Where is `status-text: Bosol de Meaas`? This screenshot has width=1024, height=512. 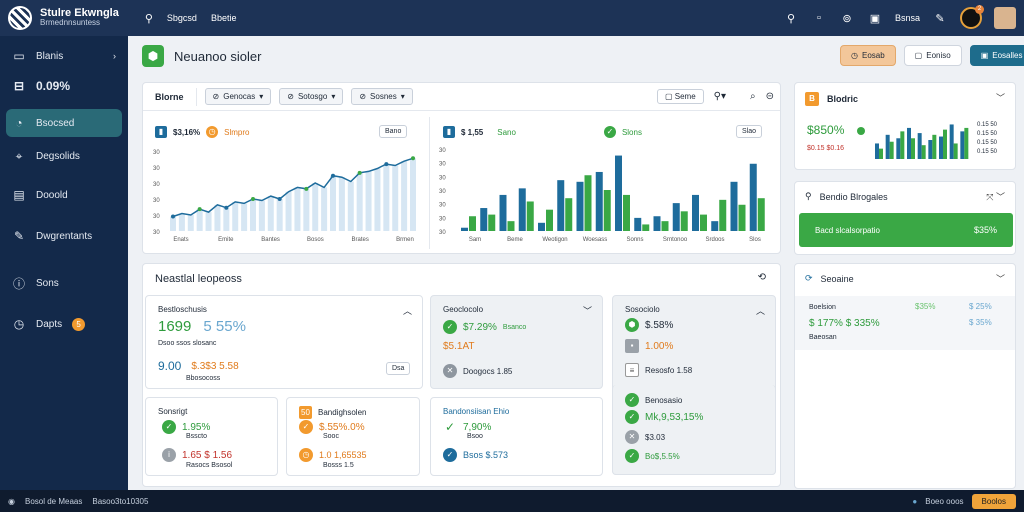
status-text: Bosol de Meaas is located at coordinates (53, 501).